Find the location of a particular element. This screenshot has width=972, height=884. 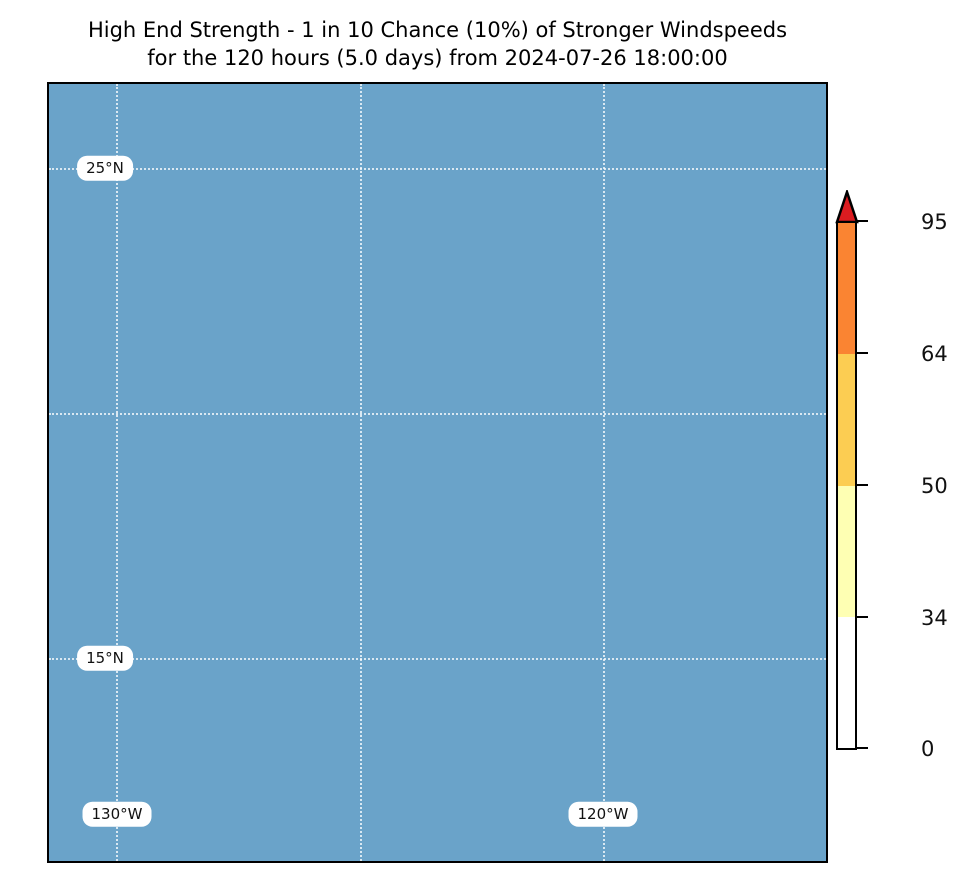

gridline-20n is located at coordinates (437, 414).